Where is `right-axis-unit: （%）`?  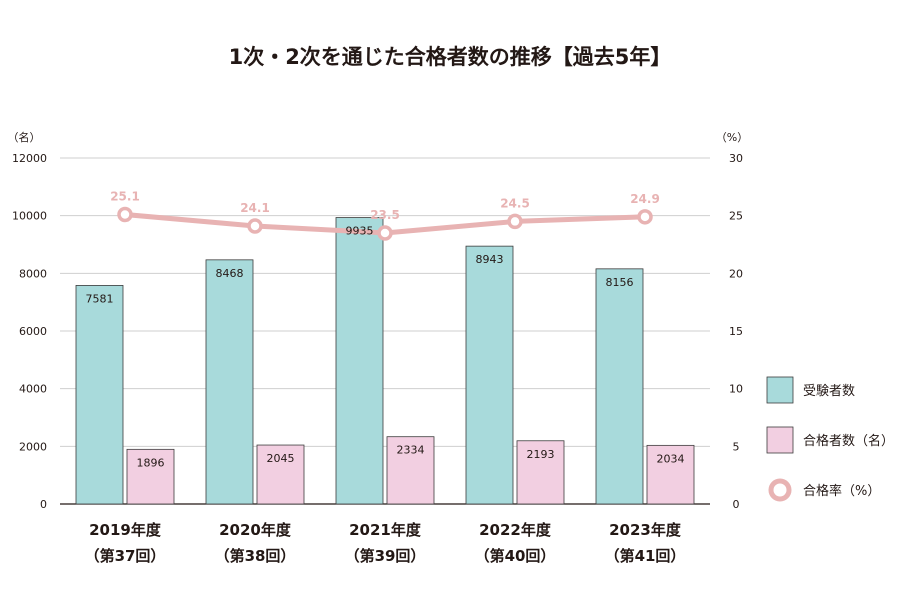 right-axis-unit: （%） is located at coordinates (732, 137).